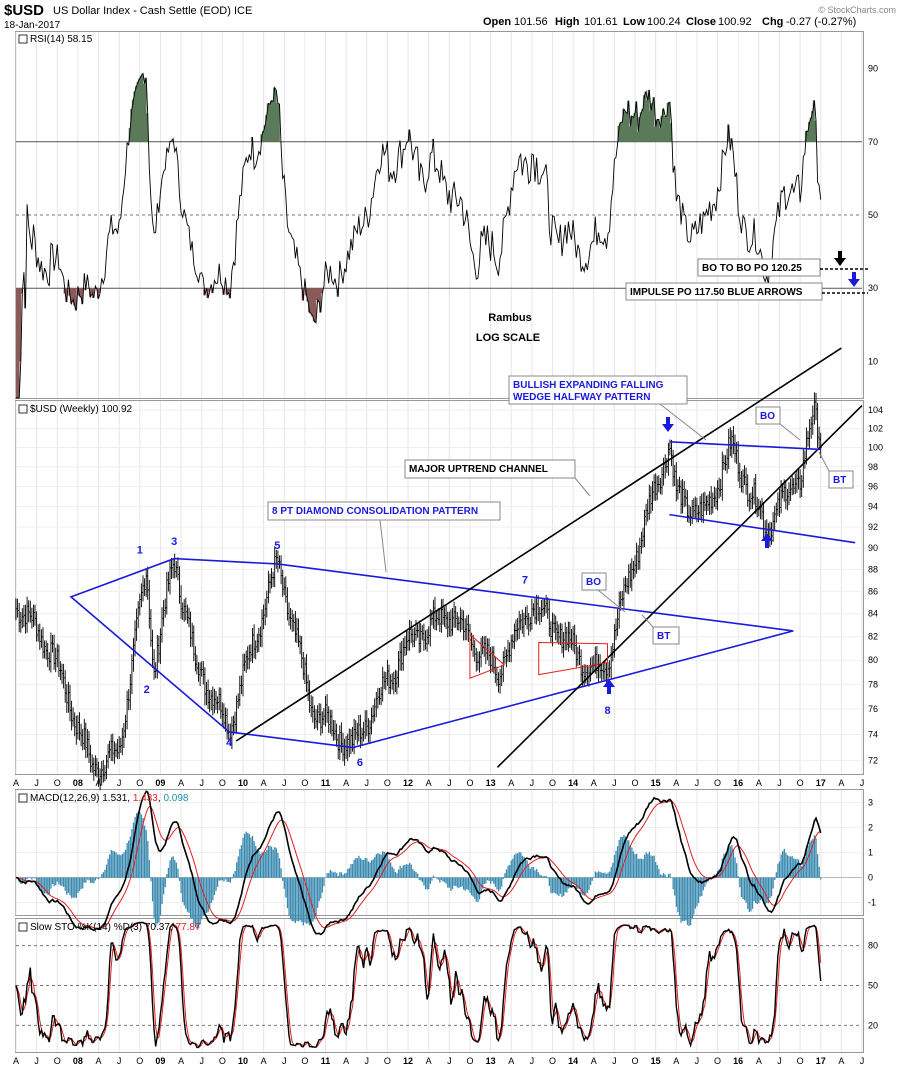  What do you see at coordinates (656, 783) in the screenshot?
I see `x-tick-label: 15` at bounding box center [656, 783].